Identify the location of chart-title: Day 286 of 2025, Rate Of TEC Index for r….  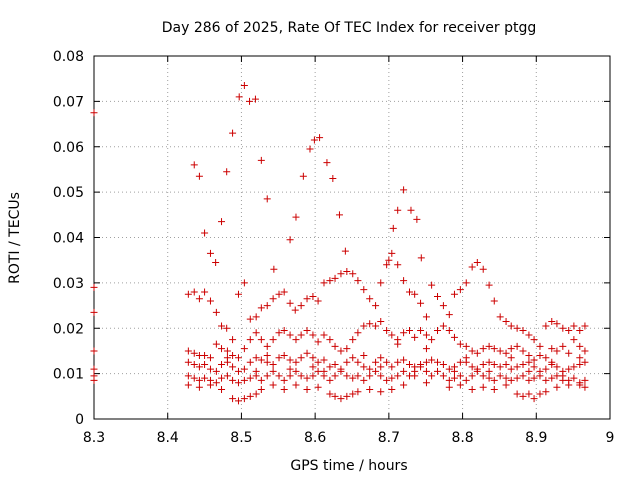
(349, 28).